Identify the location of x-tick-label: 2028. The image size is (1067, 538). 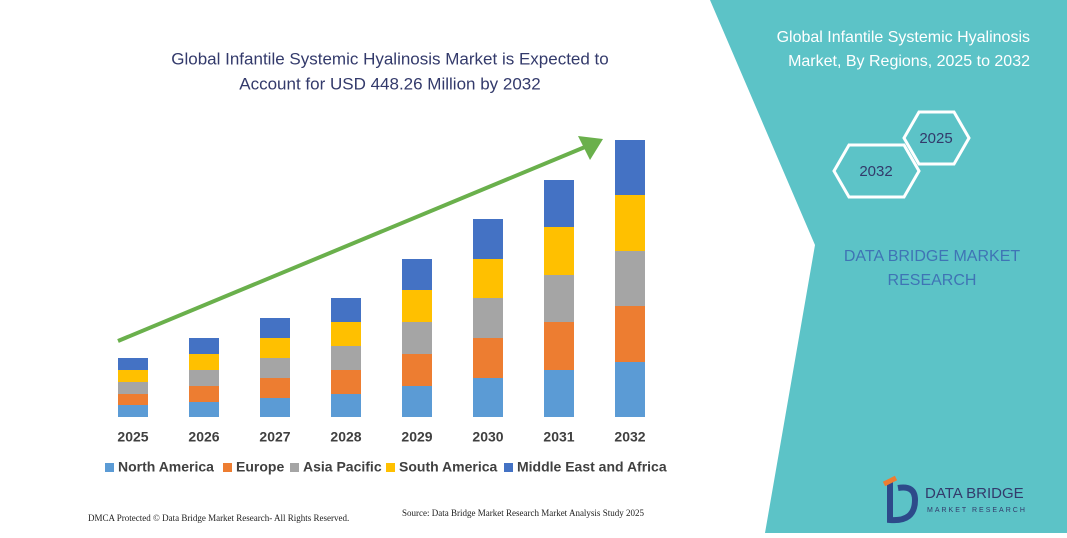
(345, 437).